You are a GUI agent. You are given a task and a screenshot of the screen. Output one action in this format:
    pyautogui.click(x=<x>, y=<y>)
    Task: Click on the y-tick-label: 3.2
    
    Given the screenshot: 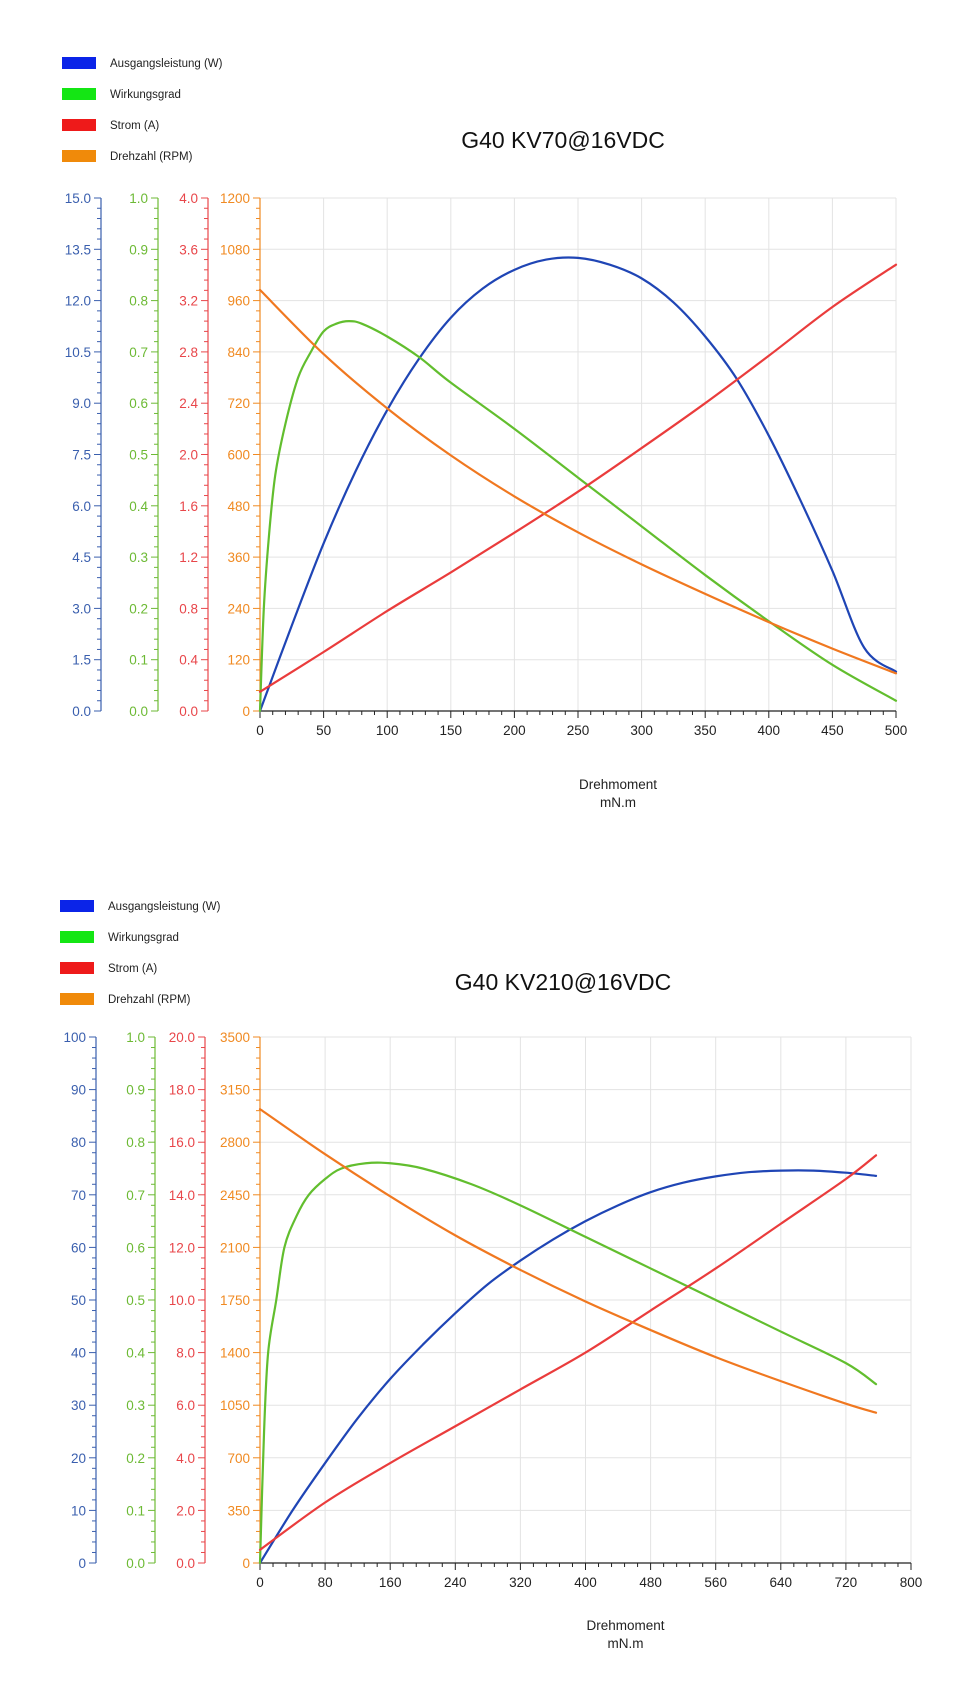 What is the action you would take?
    pyautogui.click(x=188, y=301)
    